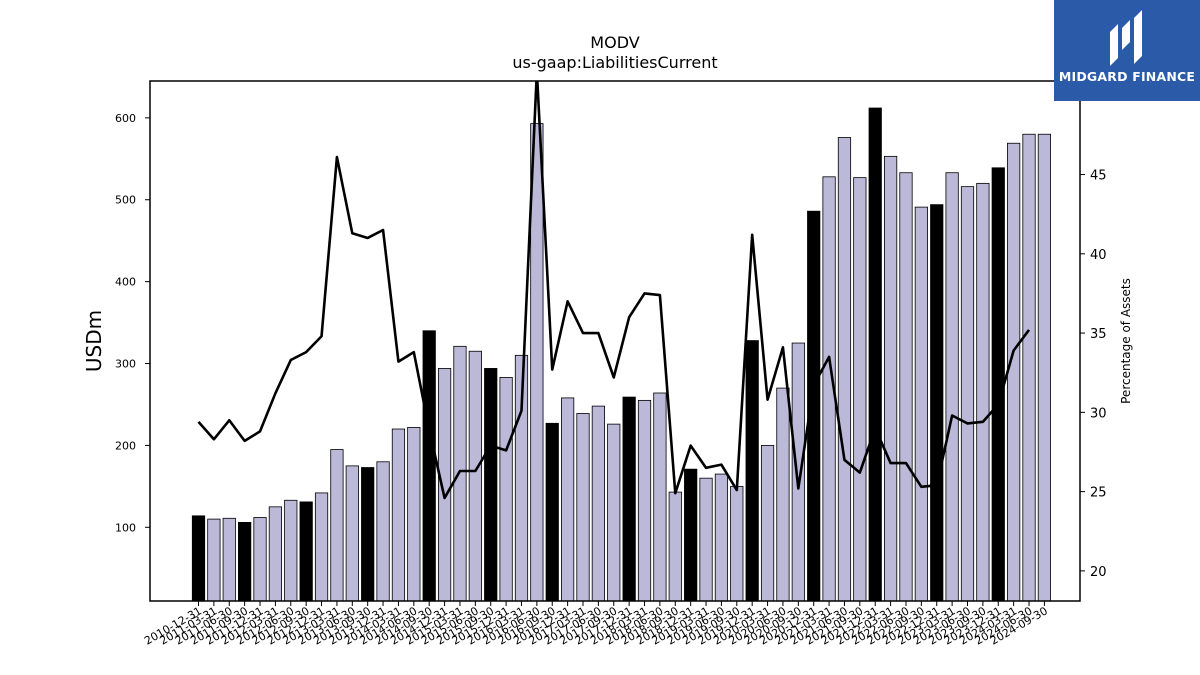 The height and width of the screenshot is (675, 1200). I want to click on logo-text: MIDGARD FINANCE, so click(1127, 76).